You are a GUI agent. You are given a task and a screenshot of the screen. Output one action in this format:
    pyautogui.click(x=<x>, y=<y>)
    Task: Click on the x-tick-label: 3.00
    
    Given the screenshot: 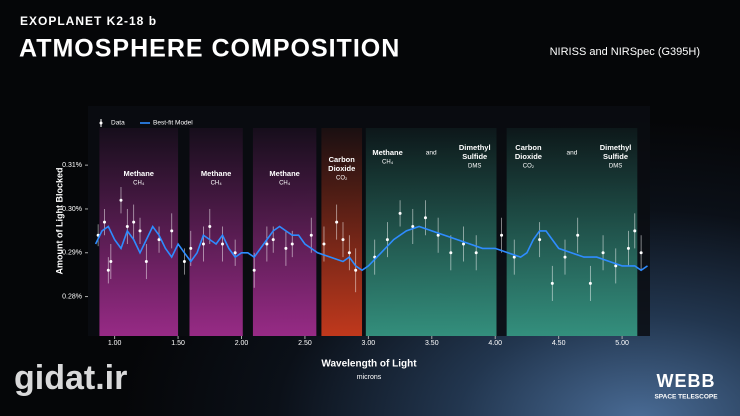 What is the action you would take?
    pyautogui.click(x=369, y=343)
    